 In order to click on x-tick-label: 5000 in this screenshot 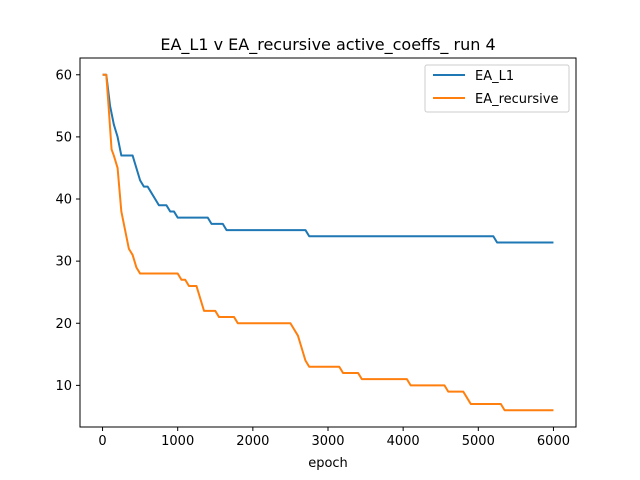, I will do `click(478, 441)`.